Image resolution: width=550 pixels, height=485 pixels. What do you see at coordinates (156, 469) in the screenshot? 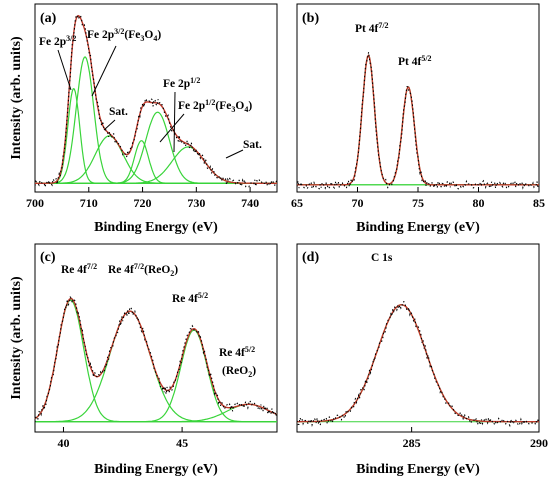
I see `panel-c-xlabel: Binding Energy (eV)` at bounding box center [156, 469].